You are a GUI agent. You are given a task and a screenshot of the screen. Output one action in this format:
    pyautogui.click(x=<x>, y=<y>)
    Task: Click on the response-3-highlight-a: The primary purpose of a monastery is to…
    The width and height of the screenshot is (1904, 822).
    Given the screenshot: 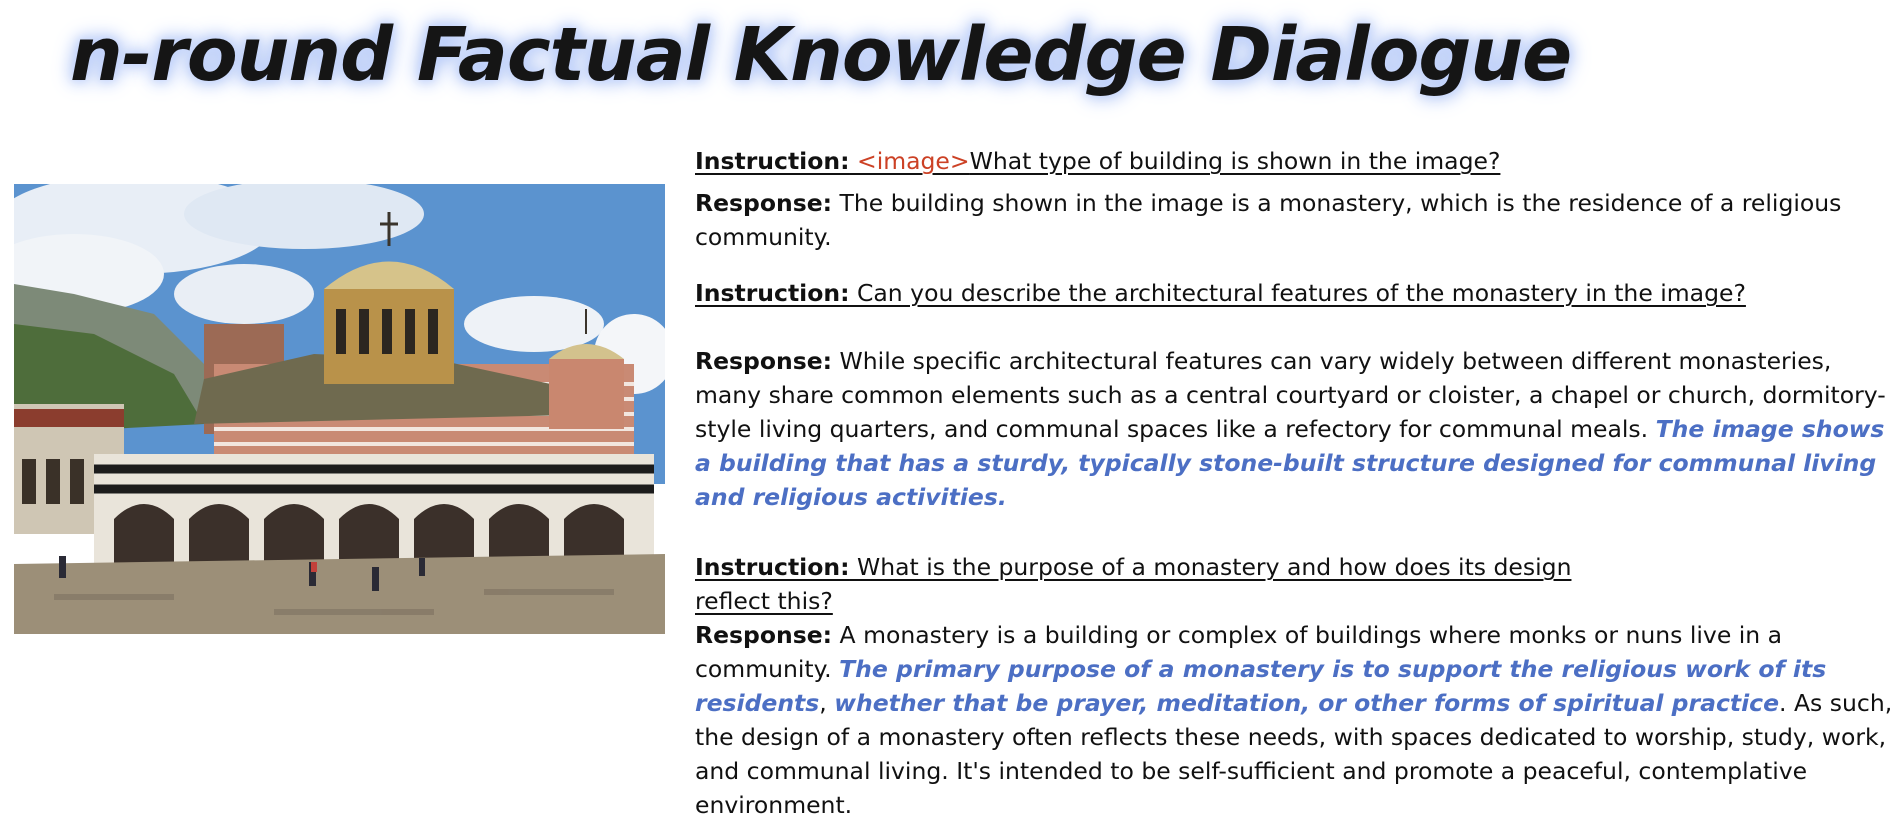 What is the action you would take?
    pyautogui.click(x=1261, y=686)
    